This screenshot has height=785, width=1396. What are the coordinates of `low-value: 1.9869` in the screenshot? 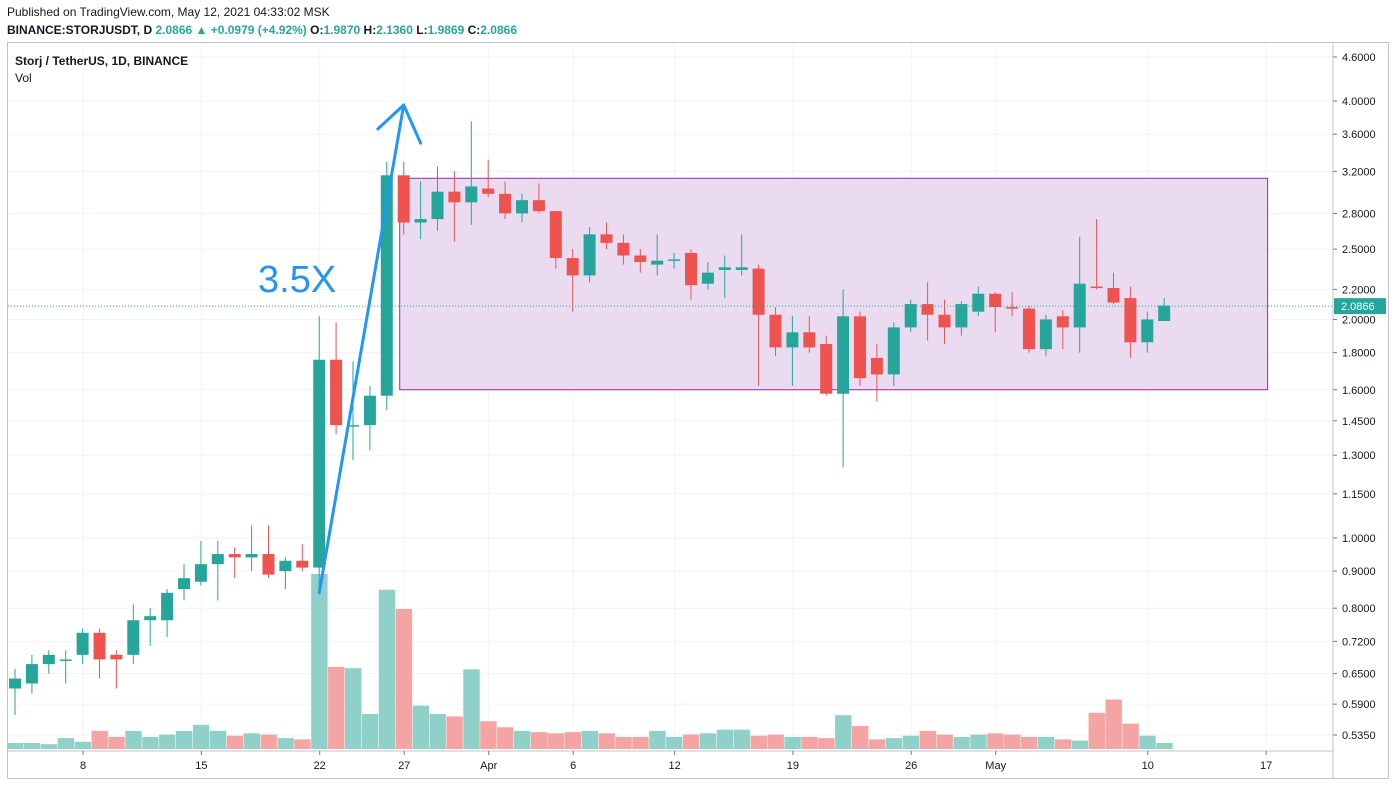 It's located at (446, 30).